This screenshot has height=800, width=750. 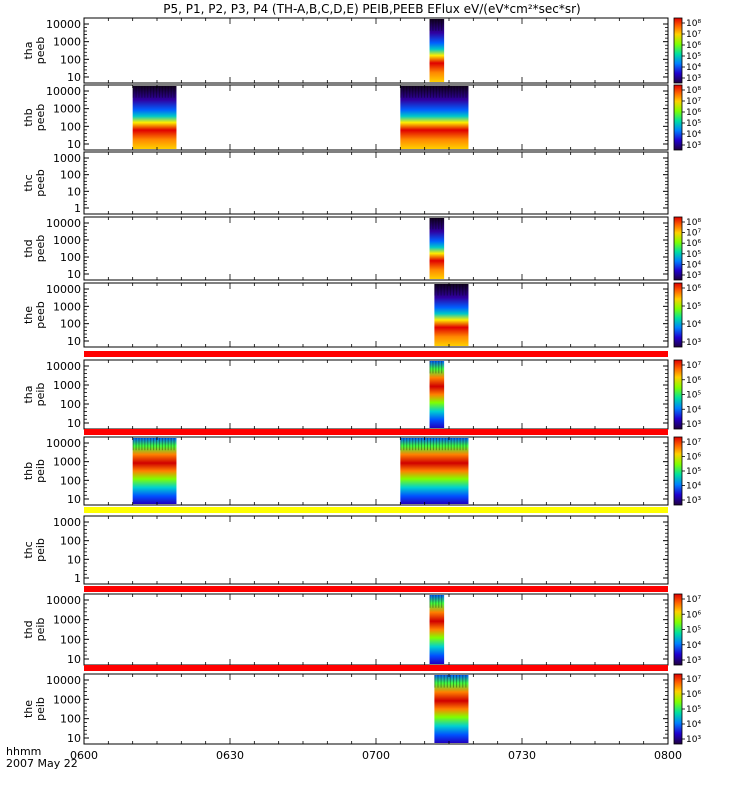 What do you see at coordinates (28, 50) in the screenshot?
I see `panel-ylabel-probe: tha` at bounding box center [28, 50].